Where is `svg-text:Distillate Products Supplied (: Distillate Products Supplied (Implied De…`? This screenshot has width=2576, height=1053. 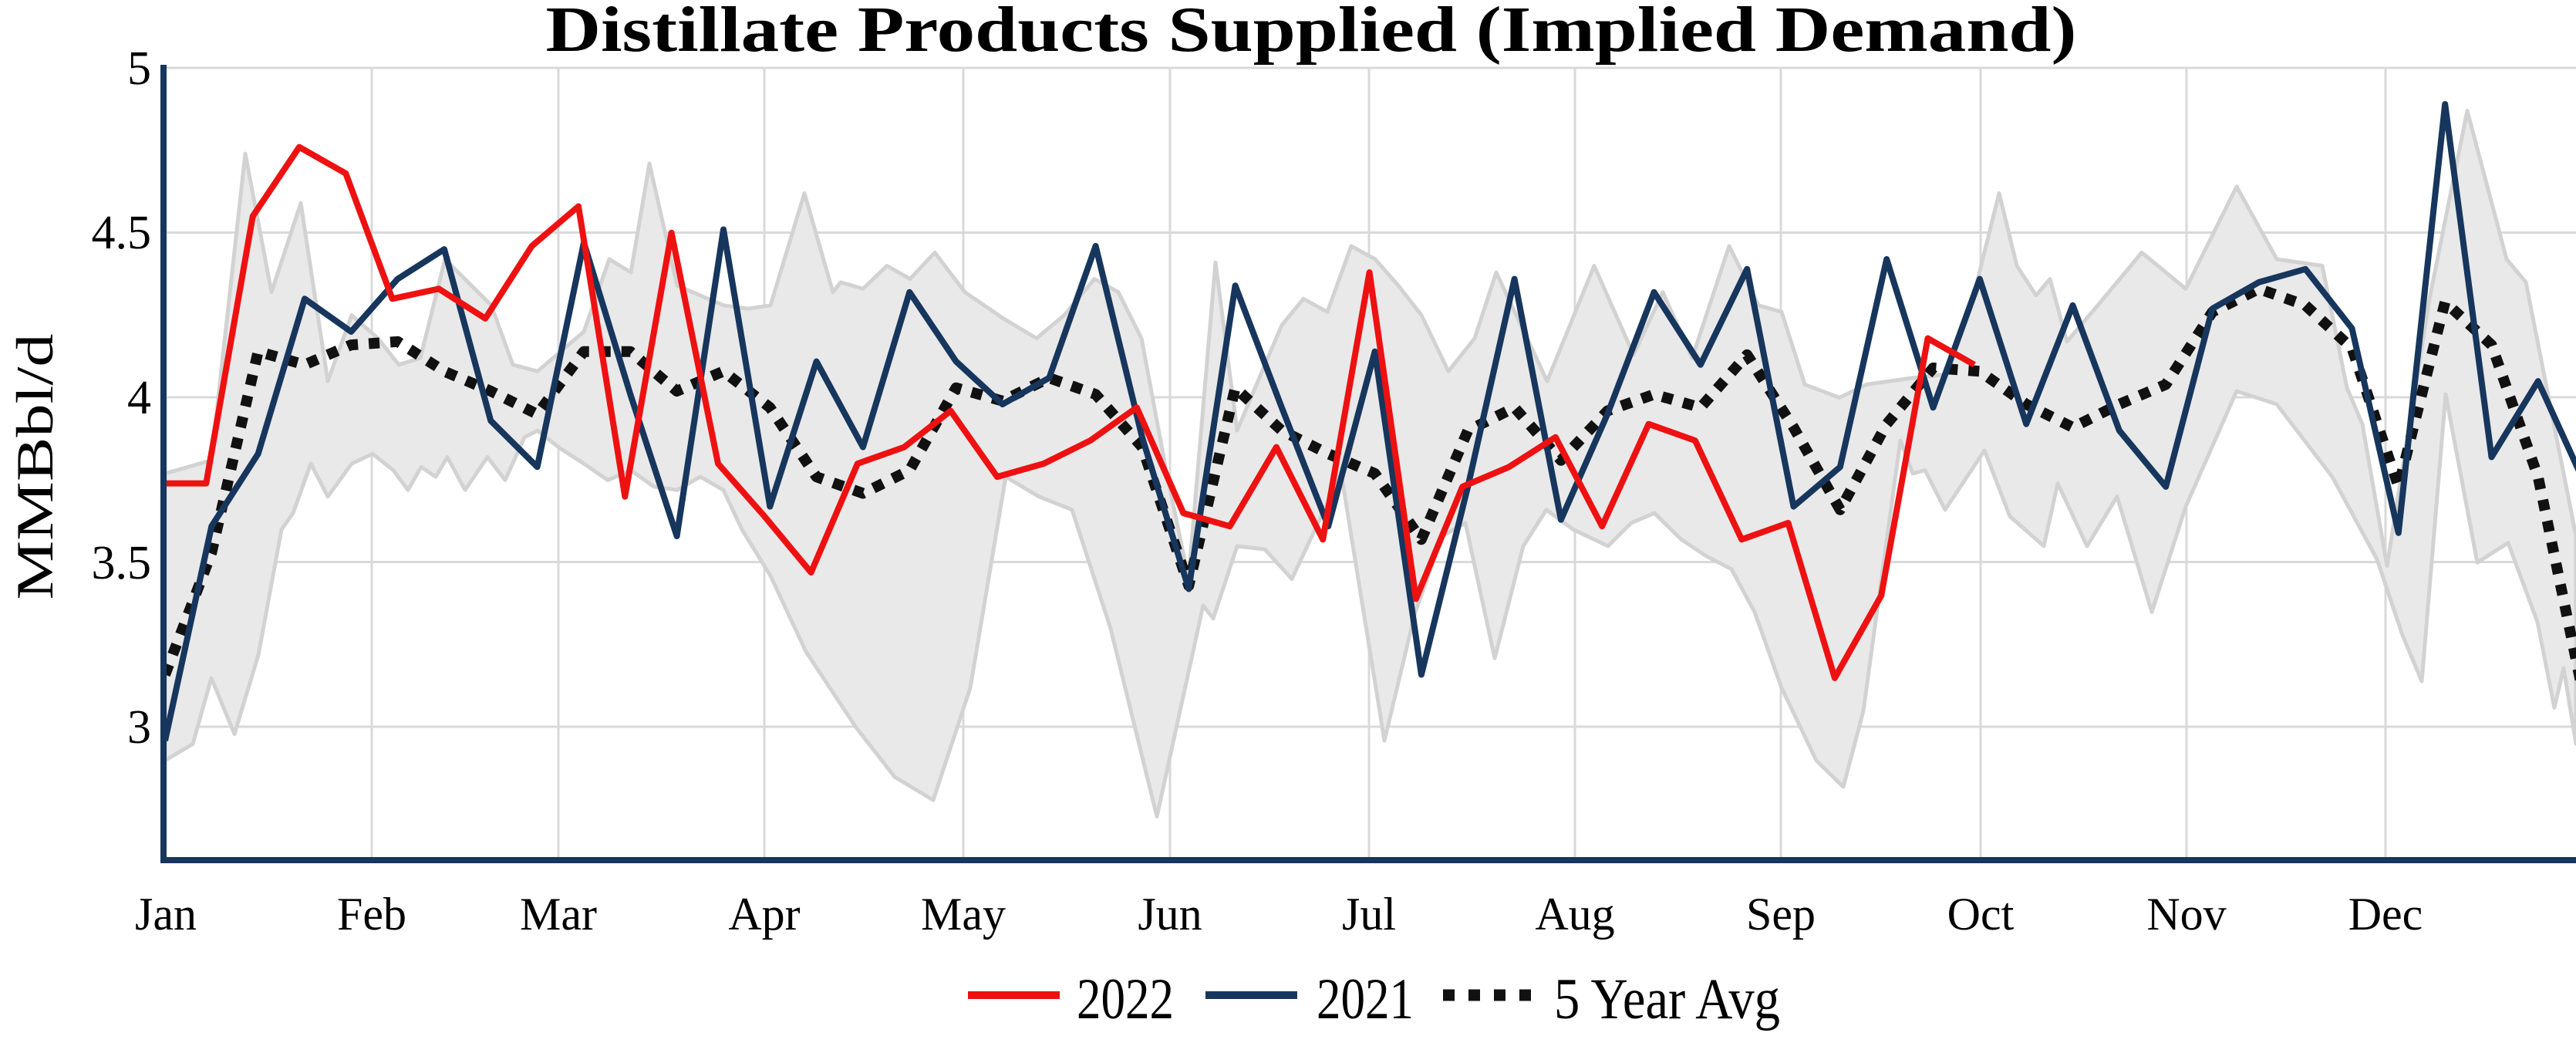
svg-text:Distillate Products Supplied (: Distillate Products Supplied (Implied De… is located at coordinates (1311, 33).